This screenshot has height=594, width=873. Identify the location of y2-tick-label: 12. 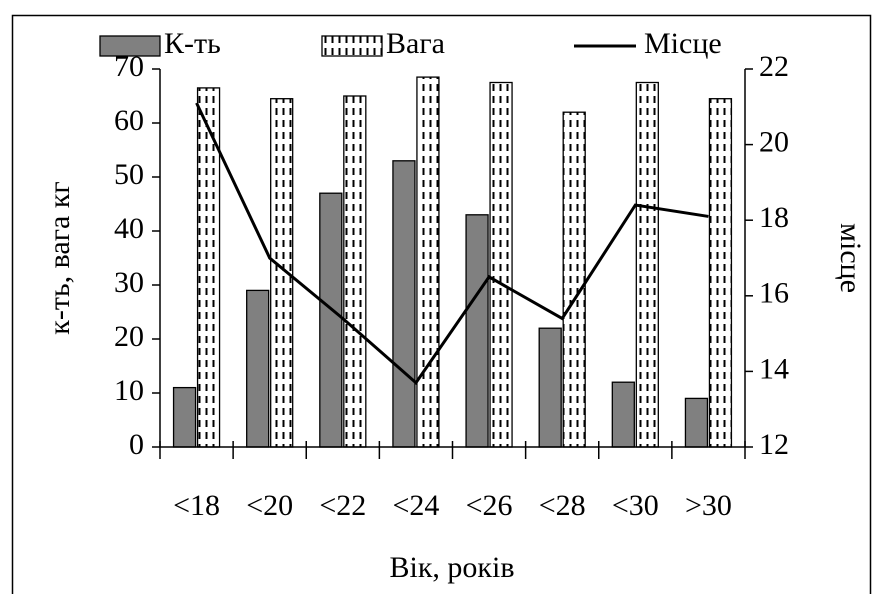
(774, 444).